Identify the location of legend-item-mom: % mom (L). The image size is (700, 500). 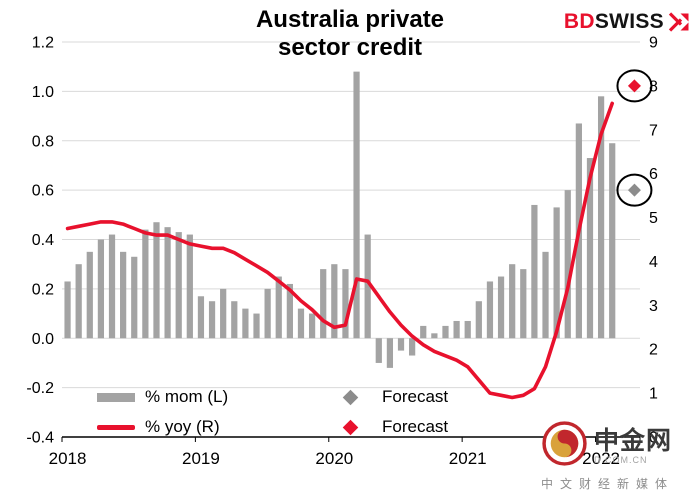
(162, 397).